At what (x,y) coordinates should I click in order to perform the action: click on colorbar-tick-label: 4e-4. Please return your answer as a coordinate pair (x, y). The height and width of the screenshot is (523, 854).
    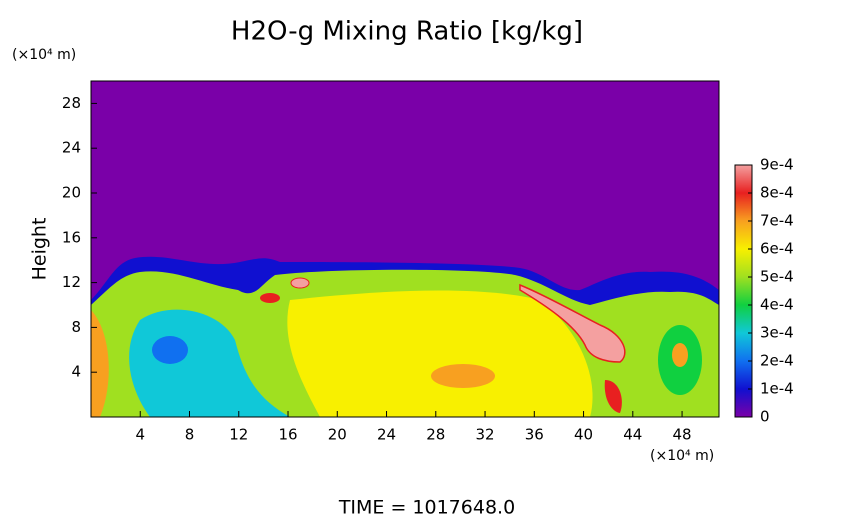
    Looking at the image, I should click on (777, 305).